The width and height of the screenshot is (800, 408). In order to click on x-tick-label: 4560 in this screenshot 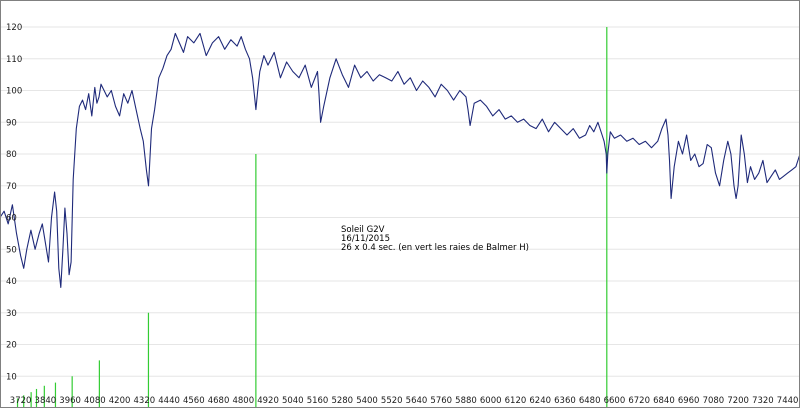, I will do `click(194, 401)`.